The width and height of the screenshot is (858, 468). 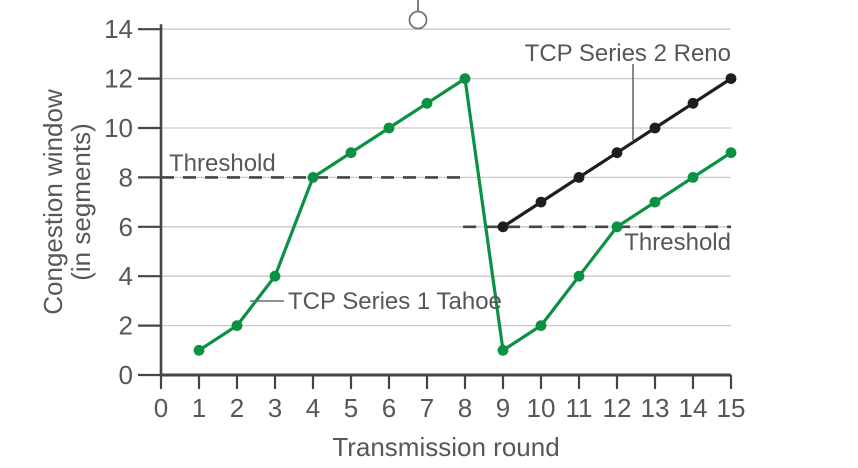 What do you see at coordinates (313, 408) in the screenshot?
I see `x-tick-label-4: 4` at bounding box center [313, 408].